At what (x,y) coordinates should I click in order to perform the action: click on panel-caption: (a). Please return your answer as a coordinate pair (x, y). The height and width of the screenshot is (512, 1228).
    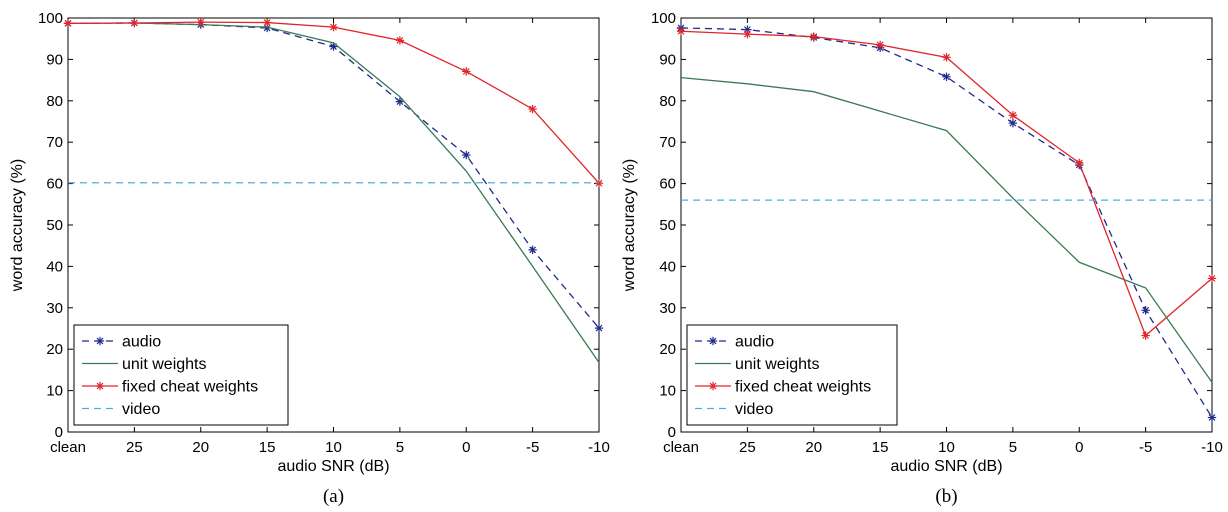
    Looking at the image, I should click on (333, 496).